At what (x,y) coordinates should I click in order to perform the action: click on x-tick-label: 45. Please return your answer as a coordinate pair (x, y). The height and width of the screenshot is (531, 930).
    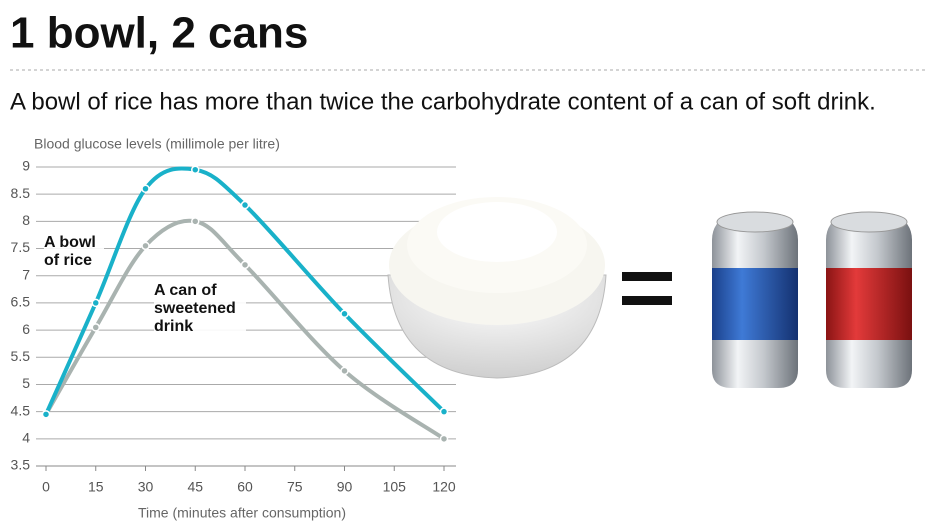
    Looking at the image, I should click on (195, 487).